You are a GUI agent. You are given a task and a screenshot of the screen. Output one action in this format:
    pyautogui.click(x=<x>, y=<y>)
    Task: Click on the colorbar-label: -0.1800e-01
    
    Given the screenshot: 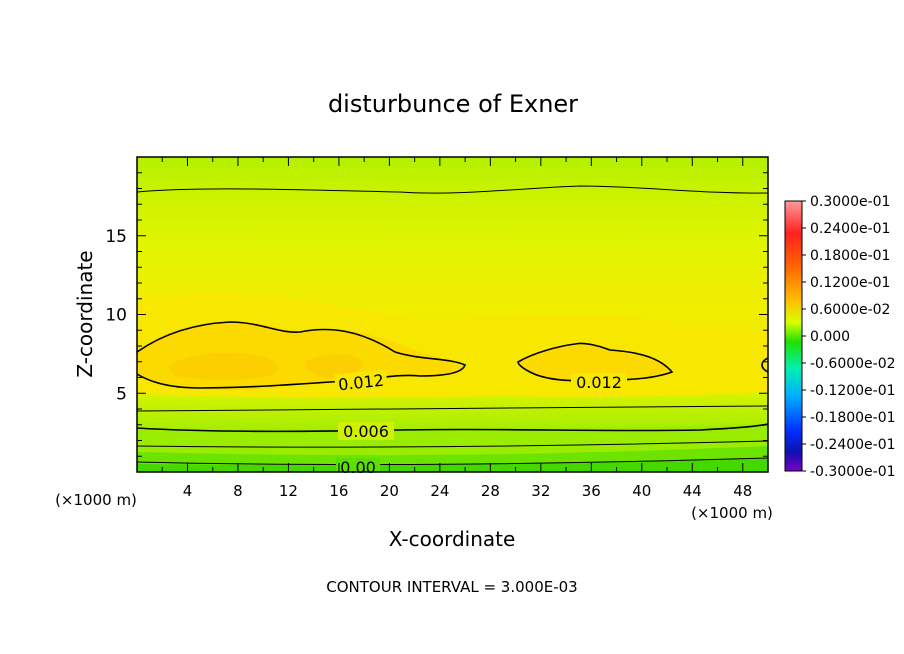 What is the action you would take?
    pyautogui.click(x=853, y=418)
    